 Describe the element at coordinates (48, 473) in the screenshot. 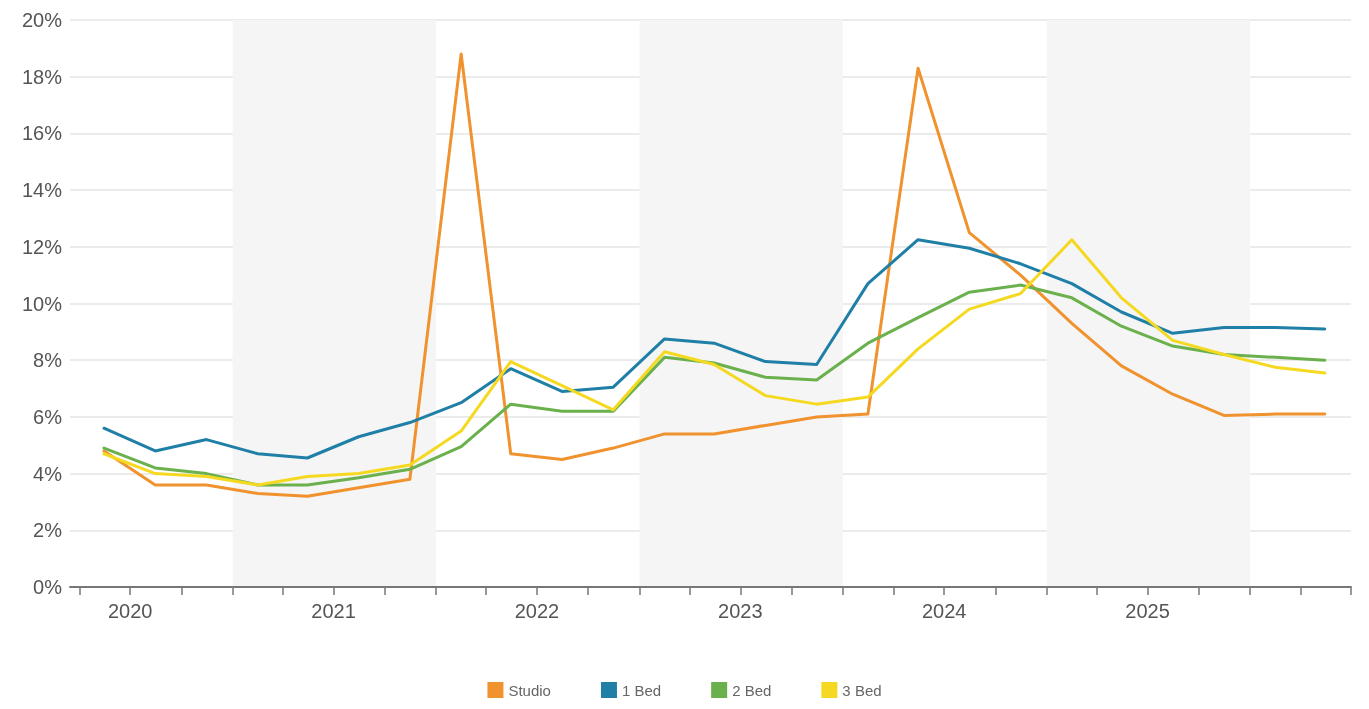

I see `y-tick-label: 4%` at that location.